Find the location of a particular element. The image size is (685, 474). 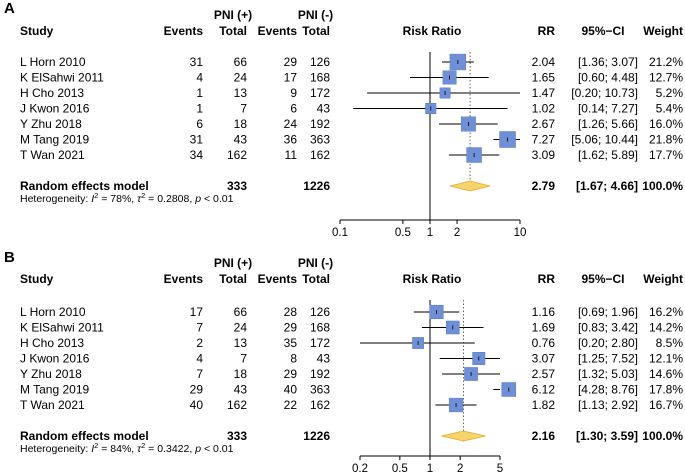

events-positive: 6 is located at coordinates (199, 124).